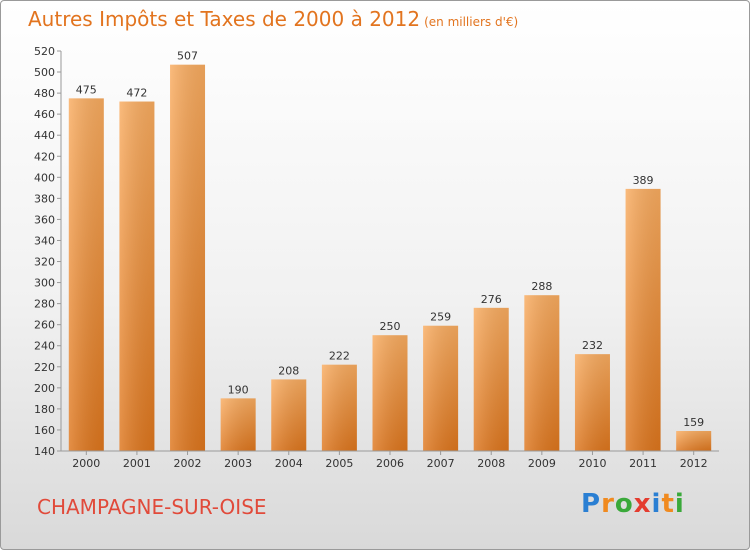 The image size is (750, 550). I want to click on value-label: 389, so click(643, 180).